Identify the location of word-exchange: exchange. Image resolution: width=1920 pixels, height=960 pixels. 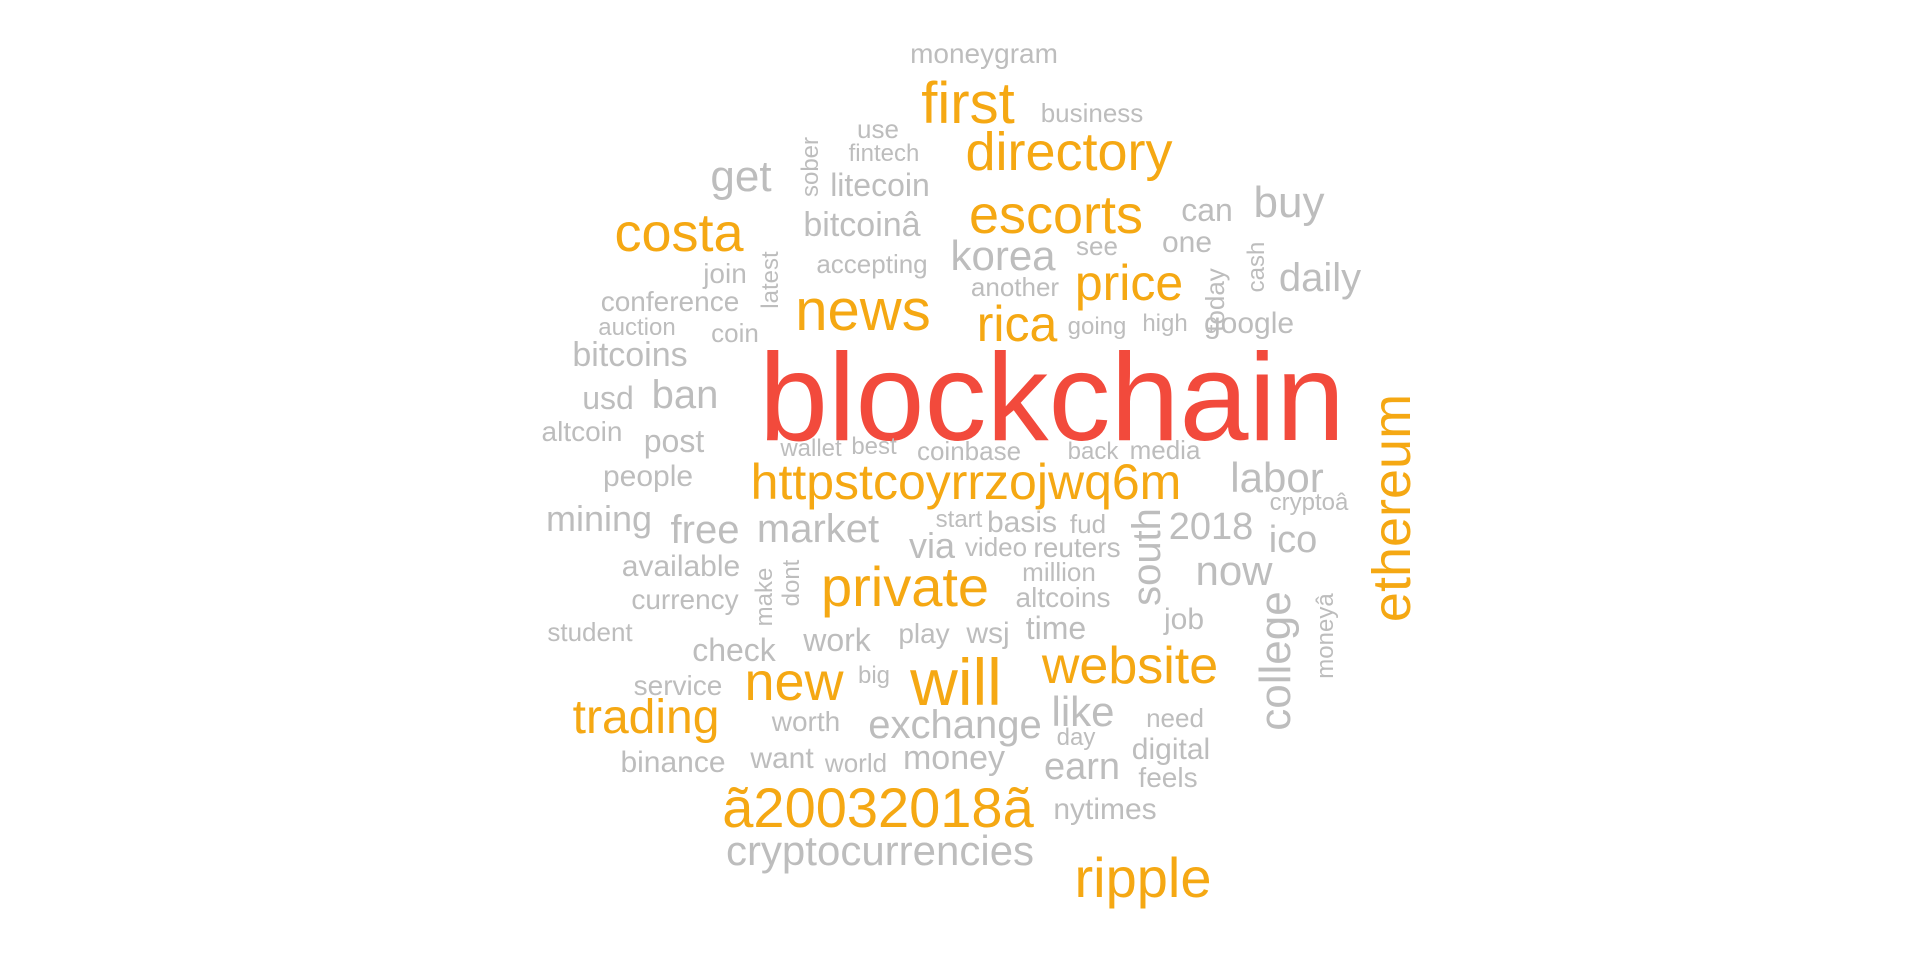
(955, 725).